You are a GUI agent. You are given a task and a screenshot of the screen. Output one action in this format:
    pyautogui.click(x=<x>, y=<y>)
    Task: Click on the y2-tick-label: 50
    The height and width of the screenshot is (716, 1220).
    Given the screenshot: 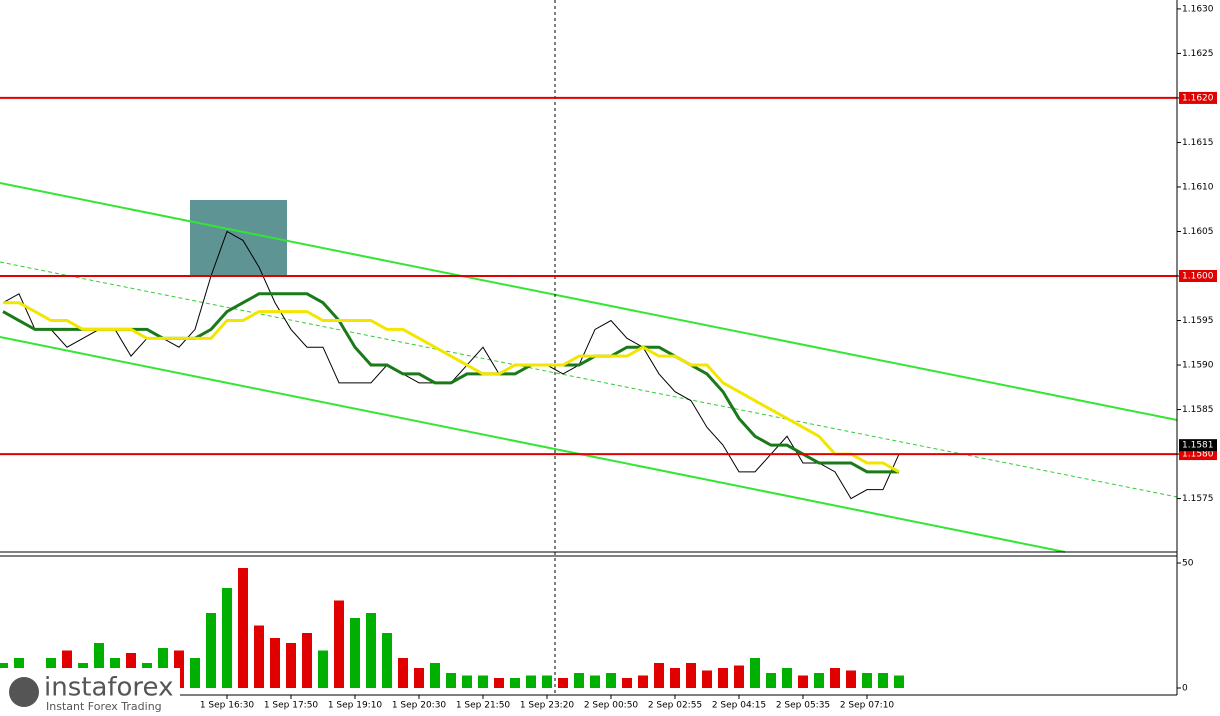 What is the action you would take?
    pyautogui.click(x=1188, y=564)
    